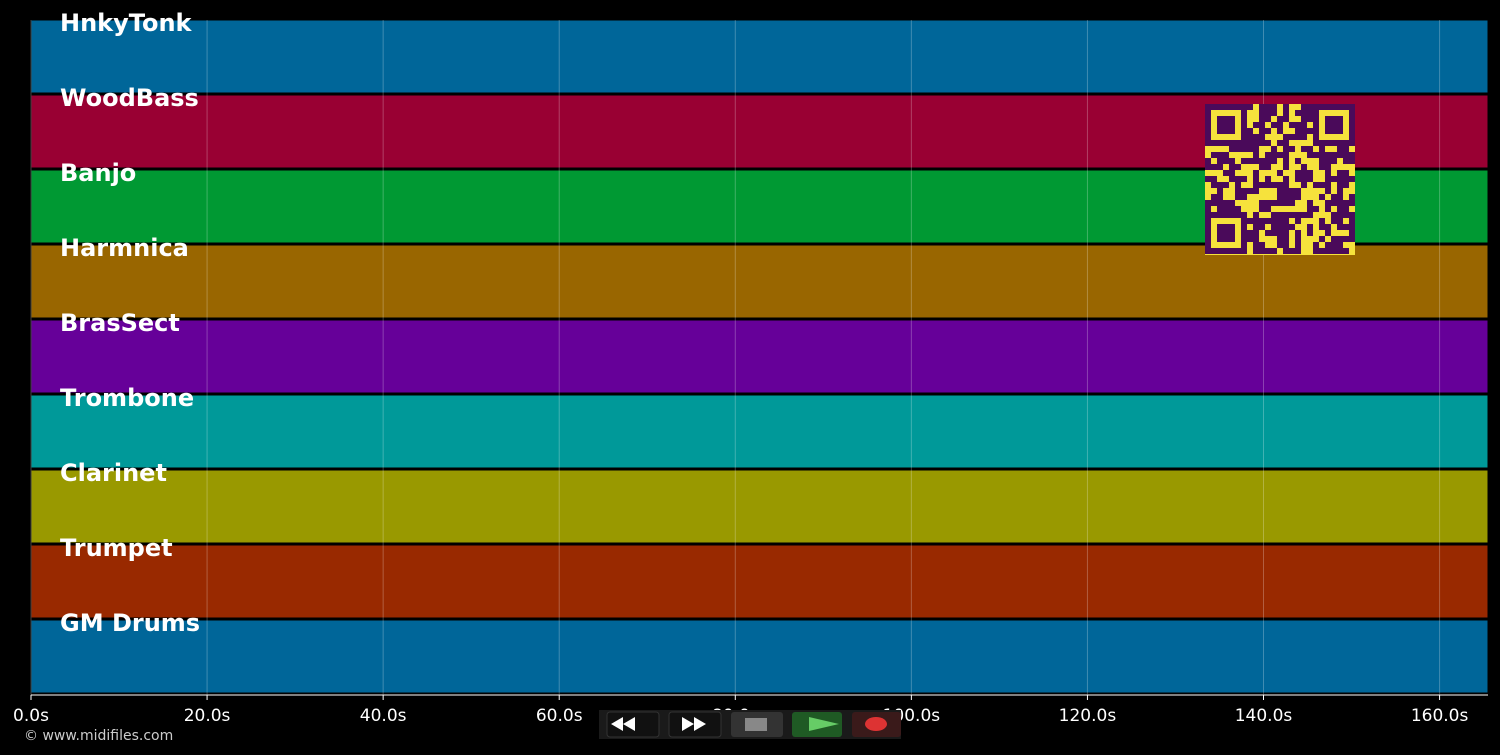 The width and height of the screenshot is (1500, 755). I want to click on track-name: Banjo, so click(98, 173).